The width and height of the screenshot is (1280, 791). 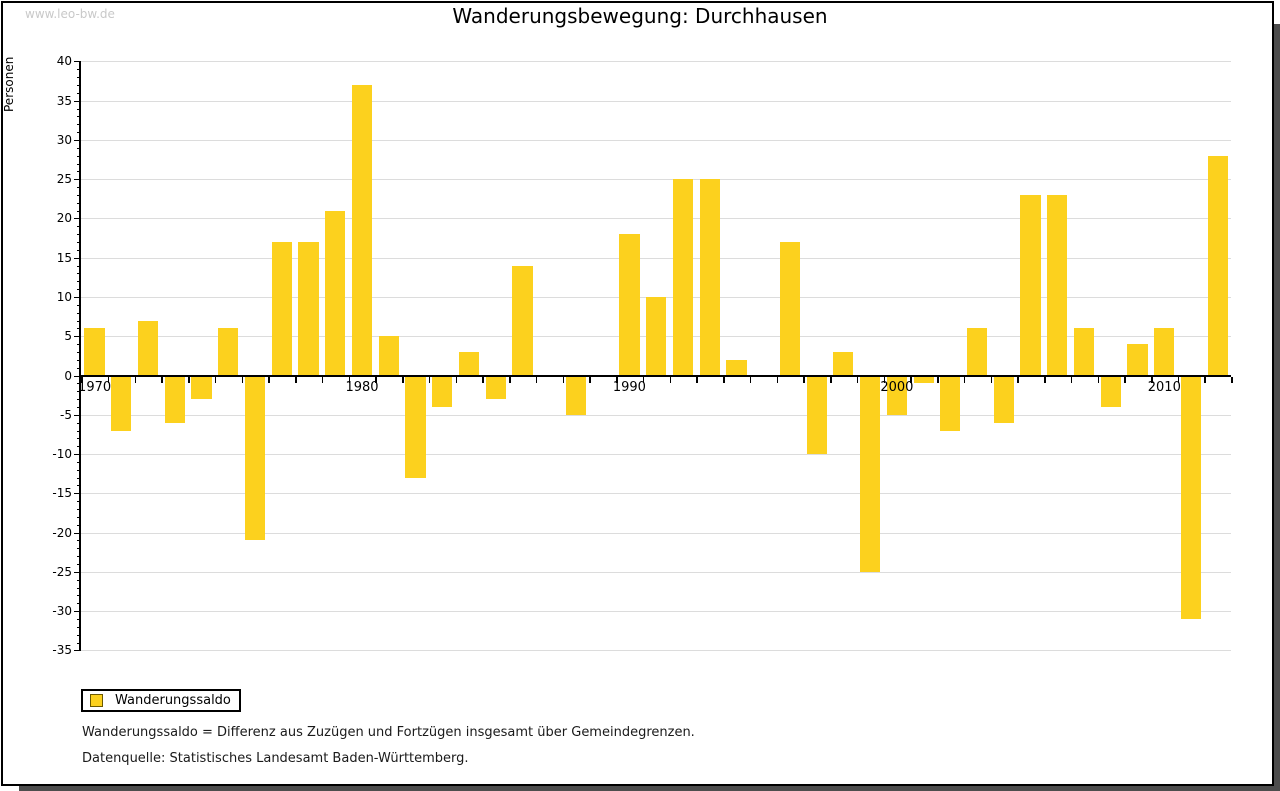 I want to click on bar-1994, so click(x=736, y=367).